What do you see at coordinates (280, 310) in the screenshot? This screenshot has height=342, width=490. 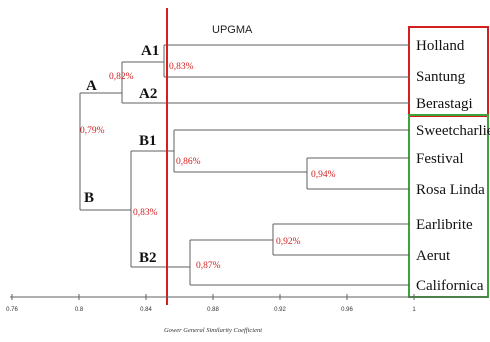 I see `x-tick-label: 0.92` at bounding box center [280, 310].